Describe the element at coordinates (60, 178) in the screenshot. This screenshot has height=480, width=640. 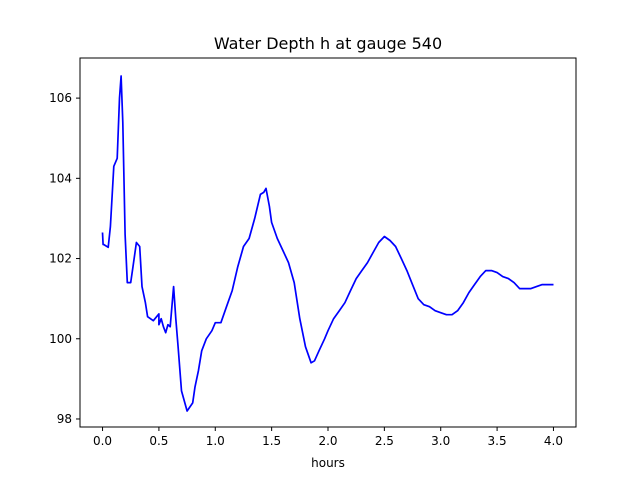
I see `y-tick-label: 104` at that location.